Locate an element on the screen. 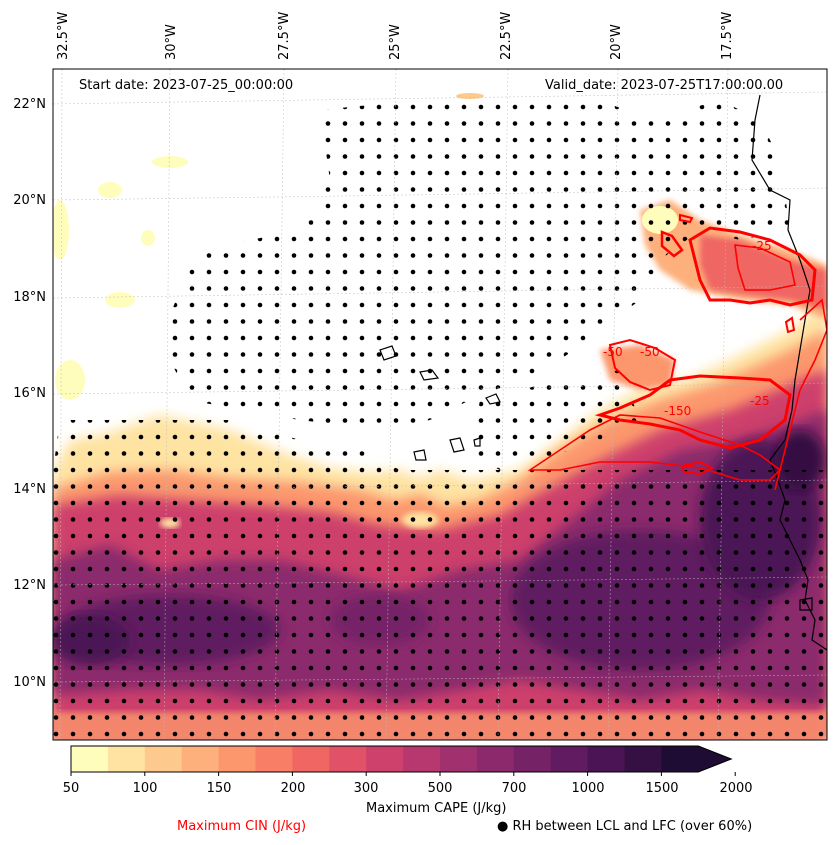  colorbar is located at coordinates (403, 760).